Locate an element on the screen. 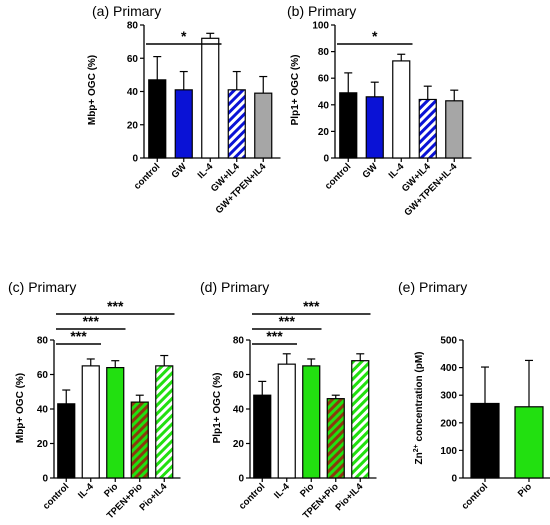 The image size is (550, 525). y-tick-label: 500 is located at coordinates (448, 341).